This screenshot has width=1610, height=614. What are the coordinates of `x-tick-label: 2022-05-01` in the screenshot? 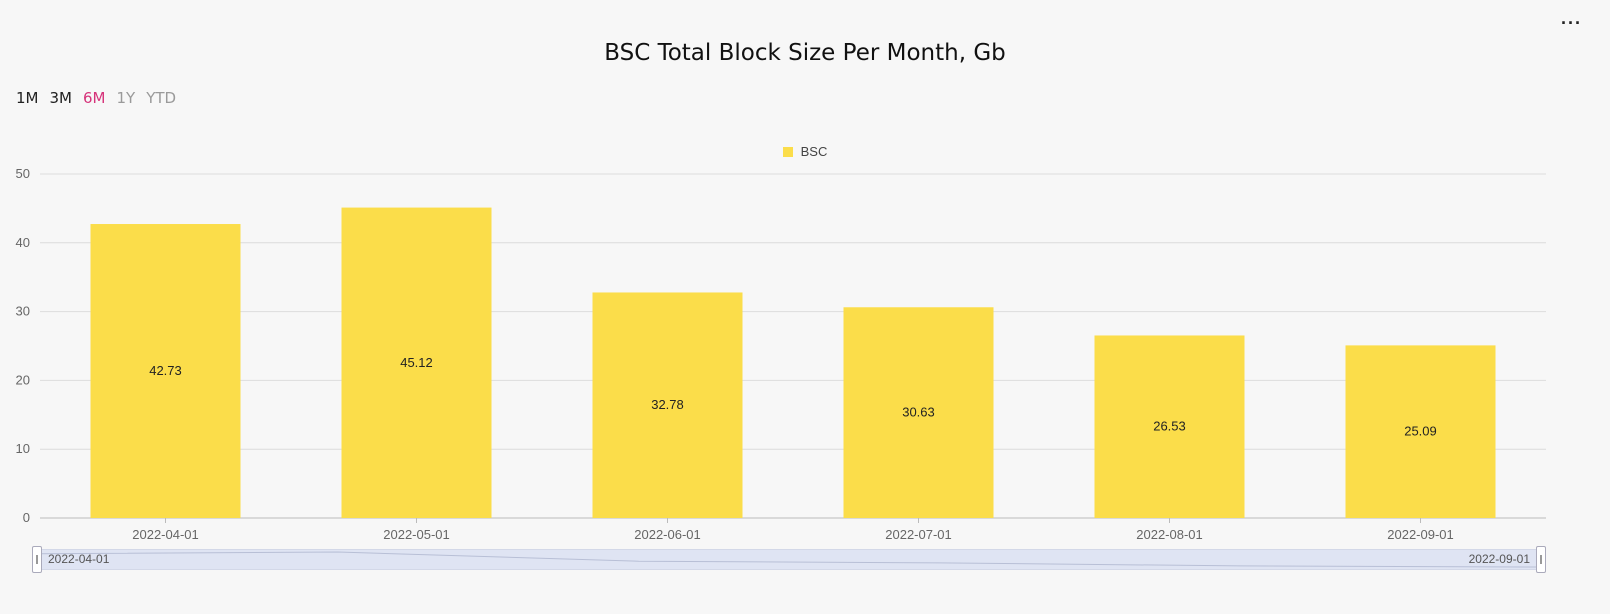 It's located at (416, 534).